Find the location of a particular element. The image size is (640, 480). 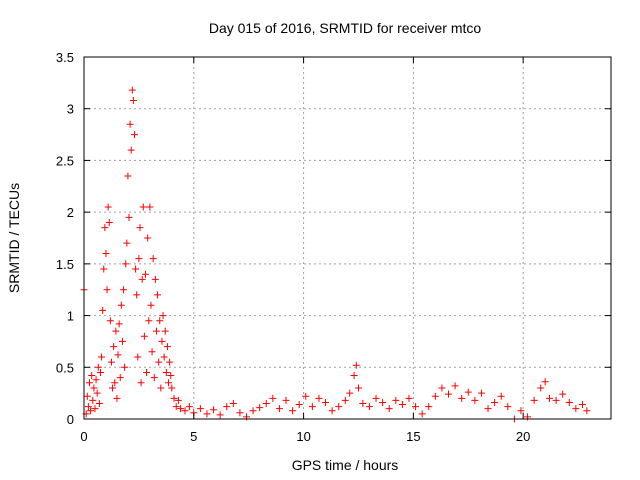

x-tick-label: 15 is located at coordinates (413, 436).